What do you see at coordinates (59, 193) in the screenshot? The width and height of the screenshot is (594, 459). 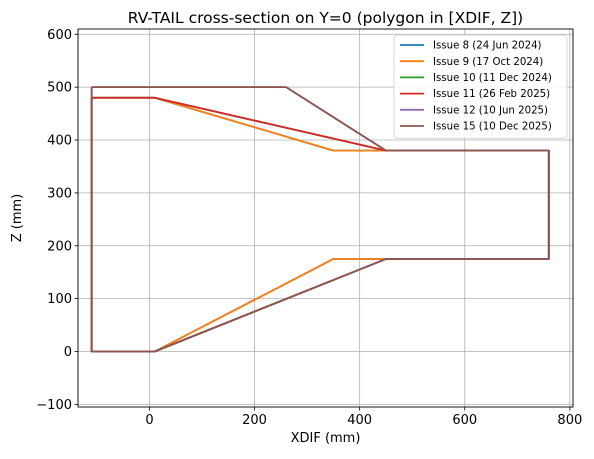 I see `y-tick-label: 300` at bounding box center [59, 193].